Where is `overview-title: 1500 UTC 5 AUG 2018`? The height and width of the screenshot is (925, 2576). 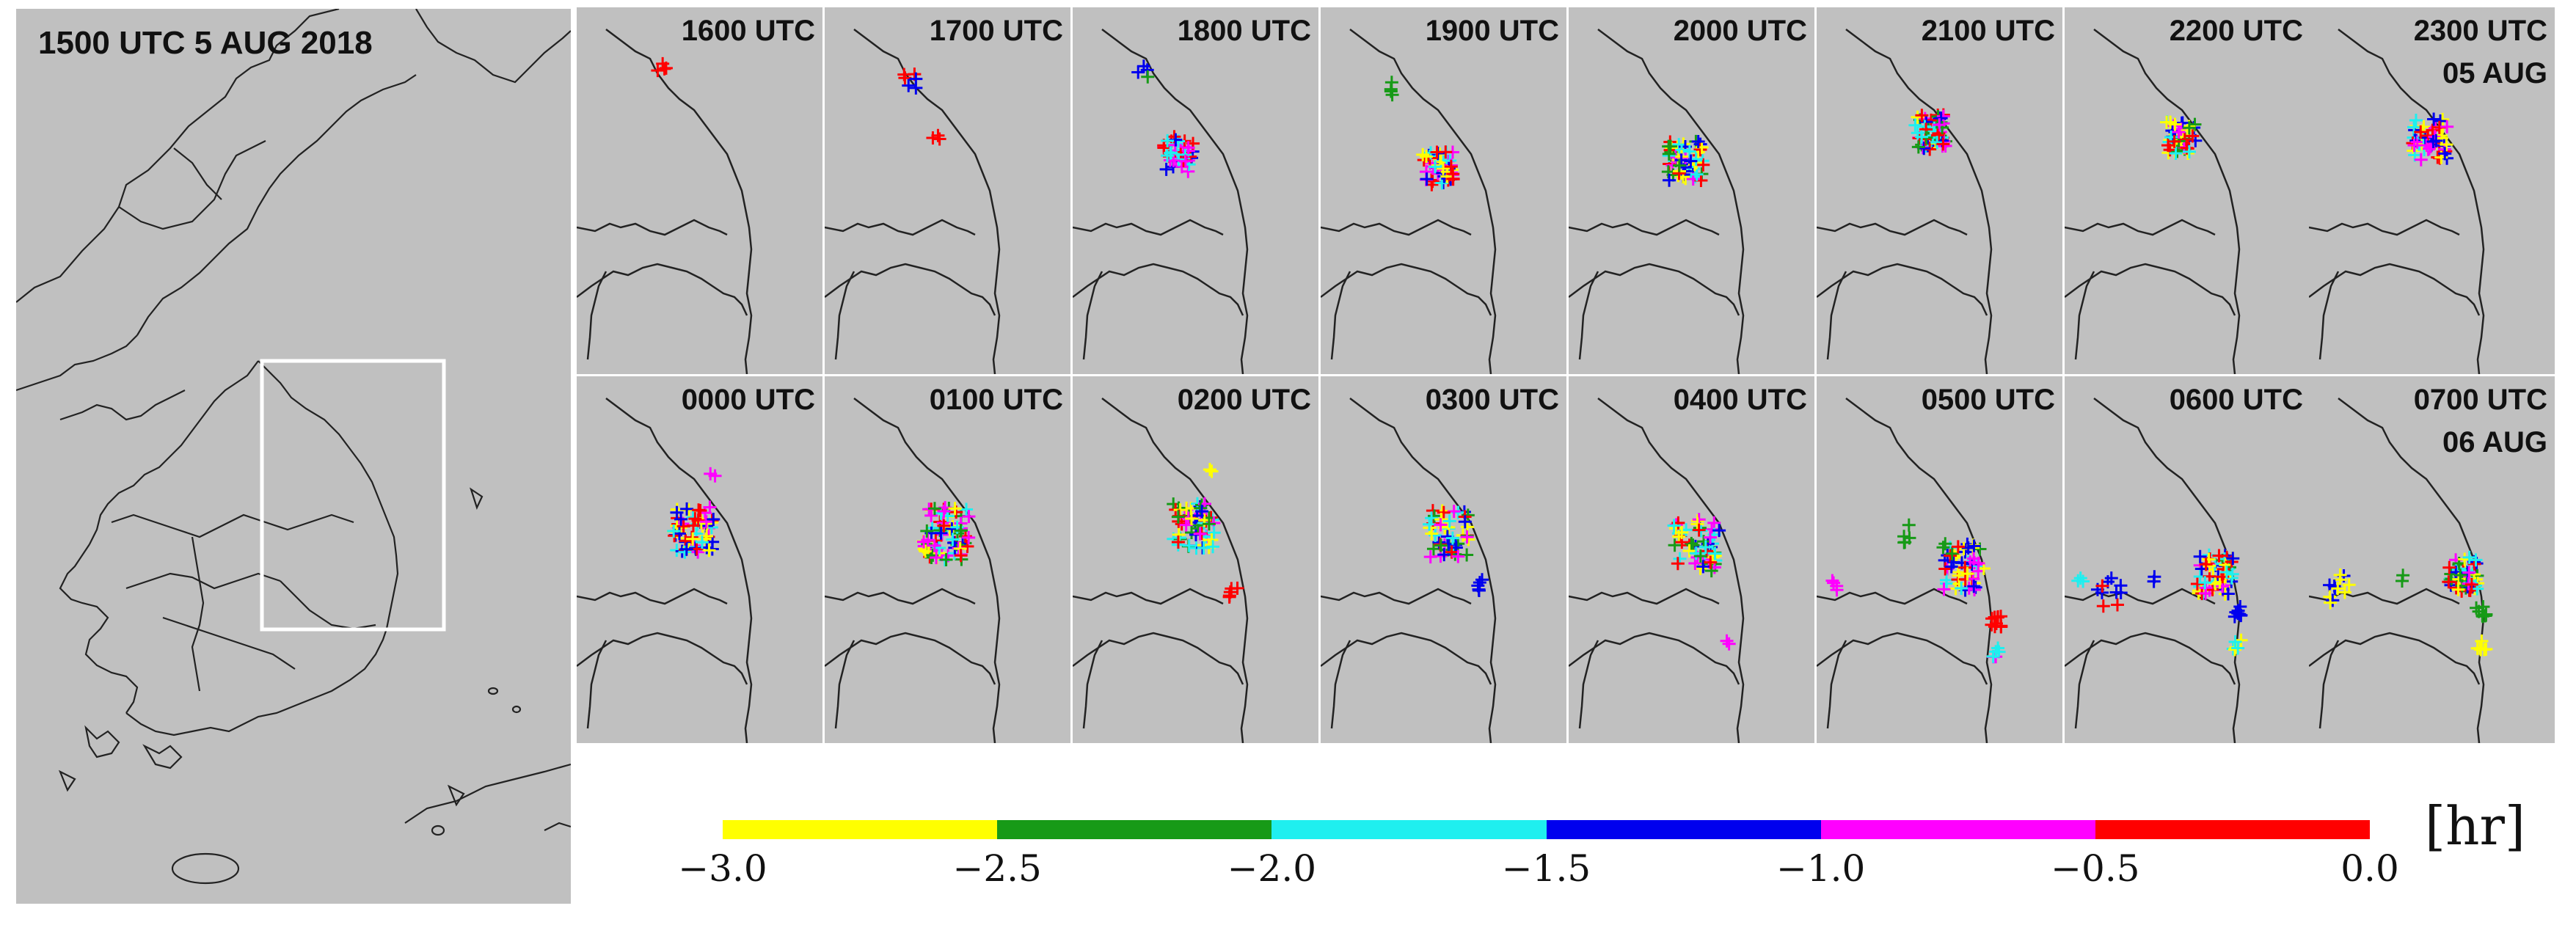 overview-title: 1500 UTC 5 AUG 2018 is located at coordinates (206, 43).